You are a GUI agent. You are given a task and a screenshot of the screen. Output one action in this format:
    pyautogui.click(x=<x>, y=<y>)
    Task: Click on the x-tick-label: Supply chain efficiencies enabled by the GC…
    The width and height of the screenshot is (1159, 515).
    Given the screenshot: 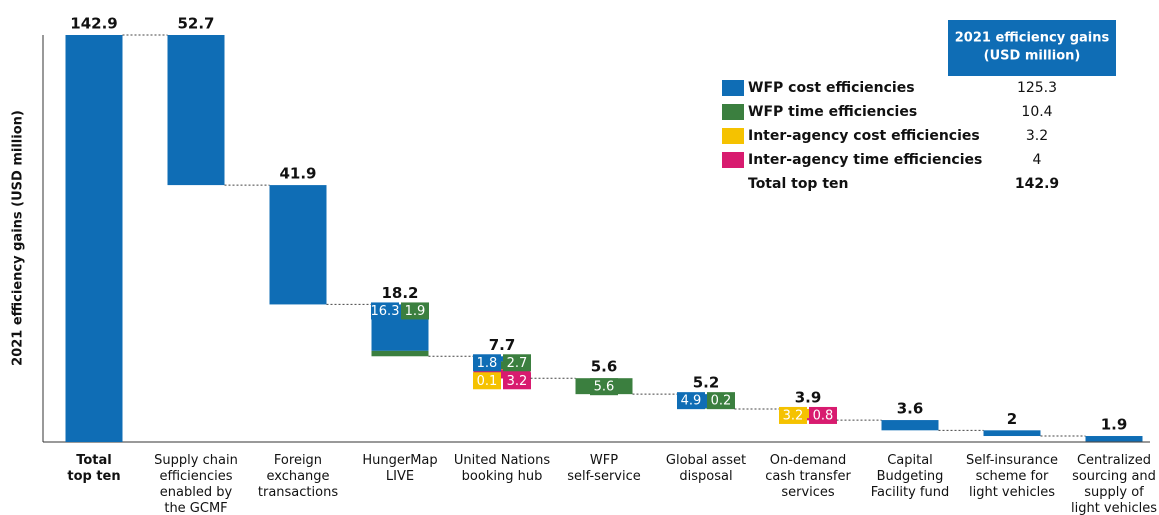 What is the action you would take?
    pyautogui.click(x=196, y=484)
    